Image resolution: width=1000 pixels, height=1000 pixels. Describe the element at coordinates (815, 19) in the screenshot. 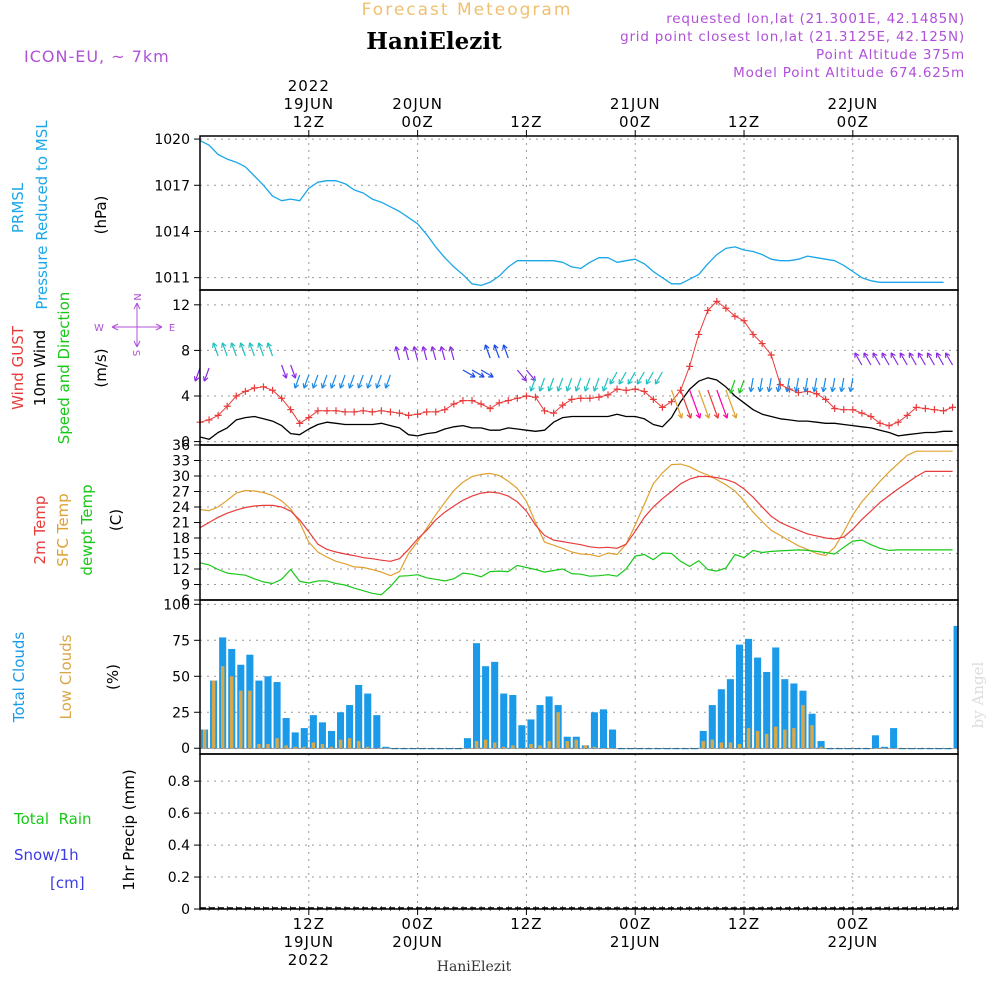

I see `requested-coords: requested lon,lat (21.3001E, 42.1485N)` at that location.